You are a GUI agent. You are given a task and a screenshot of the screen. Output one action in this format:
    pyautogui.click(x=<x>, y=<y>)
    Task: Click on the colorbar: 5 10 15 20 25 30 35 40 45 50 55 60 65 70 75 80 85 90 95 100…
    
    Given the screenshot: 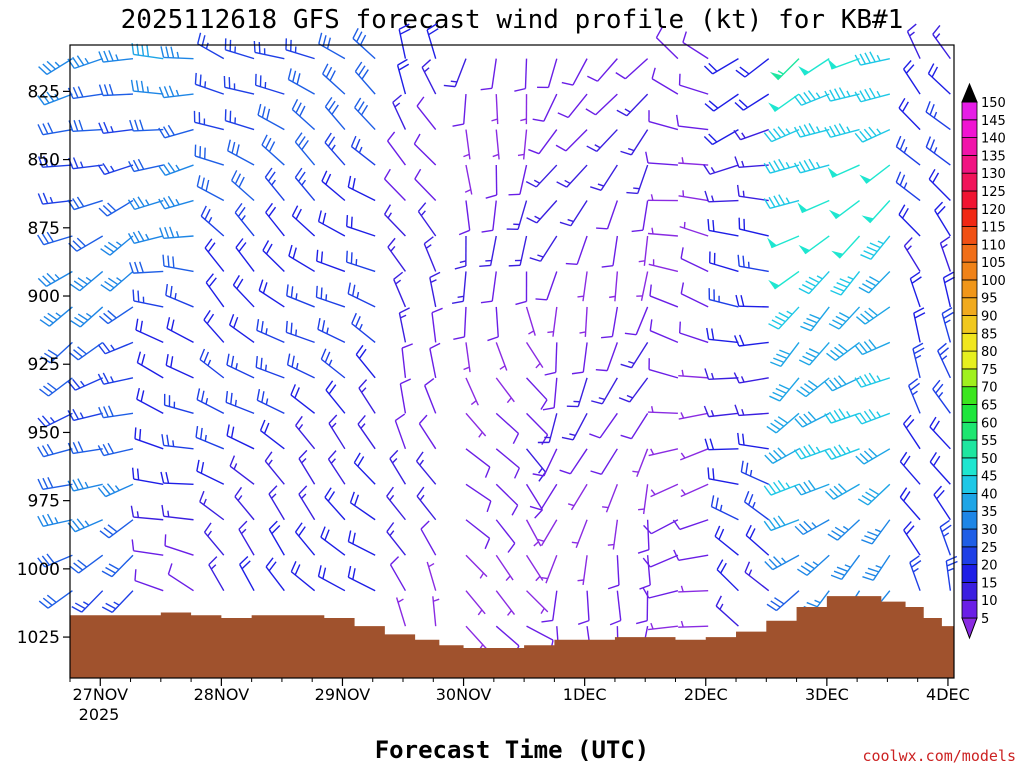 What is the action you would take?
    pyautogui.click(x=983, y=361)
    